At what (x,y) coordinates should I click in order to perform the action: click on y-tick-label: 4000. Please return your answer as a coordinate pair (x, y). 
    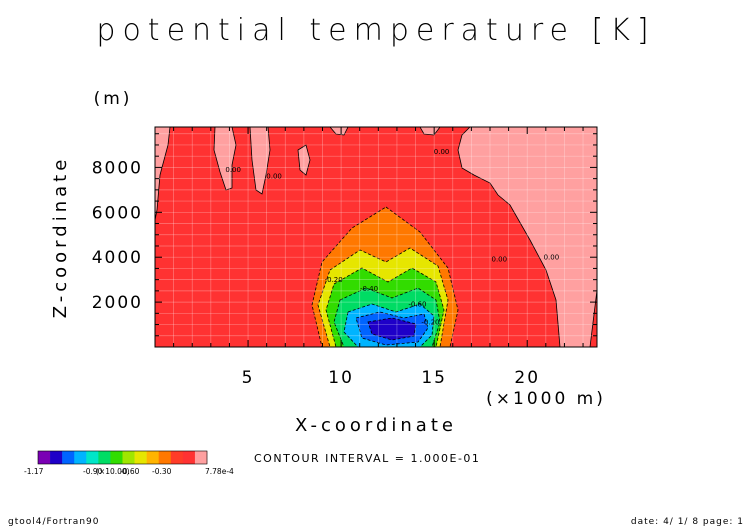
    Looking at the image, I should click on (117, 258).